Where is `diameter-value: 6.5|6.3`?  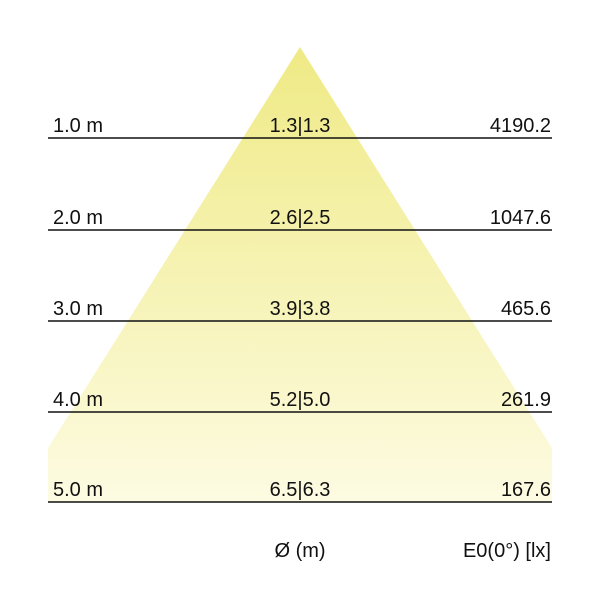
diameter-value: 6.5|6.3 is located at coordinates (300, 490).